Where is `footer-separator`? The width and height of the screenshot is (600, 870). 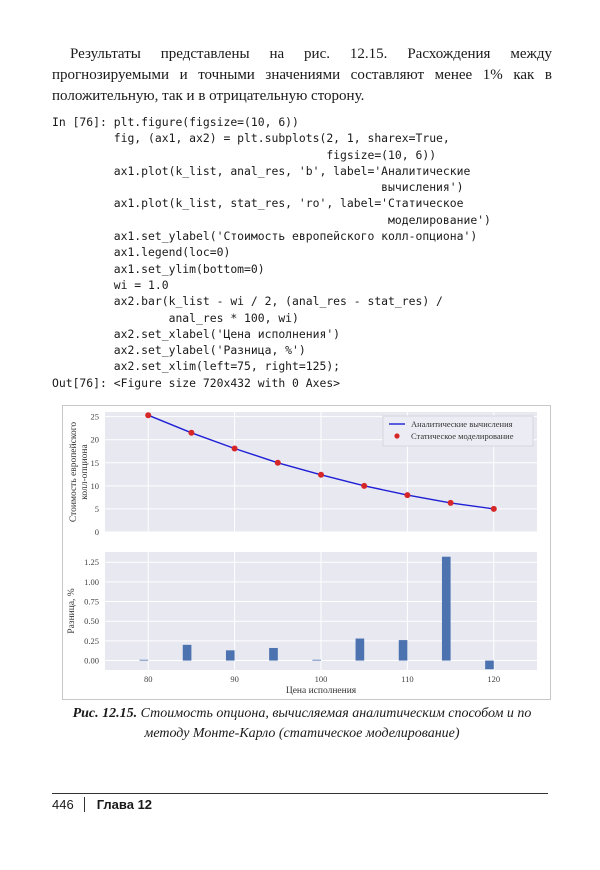 footer-separator is located at coordinates (84, 804).